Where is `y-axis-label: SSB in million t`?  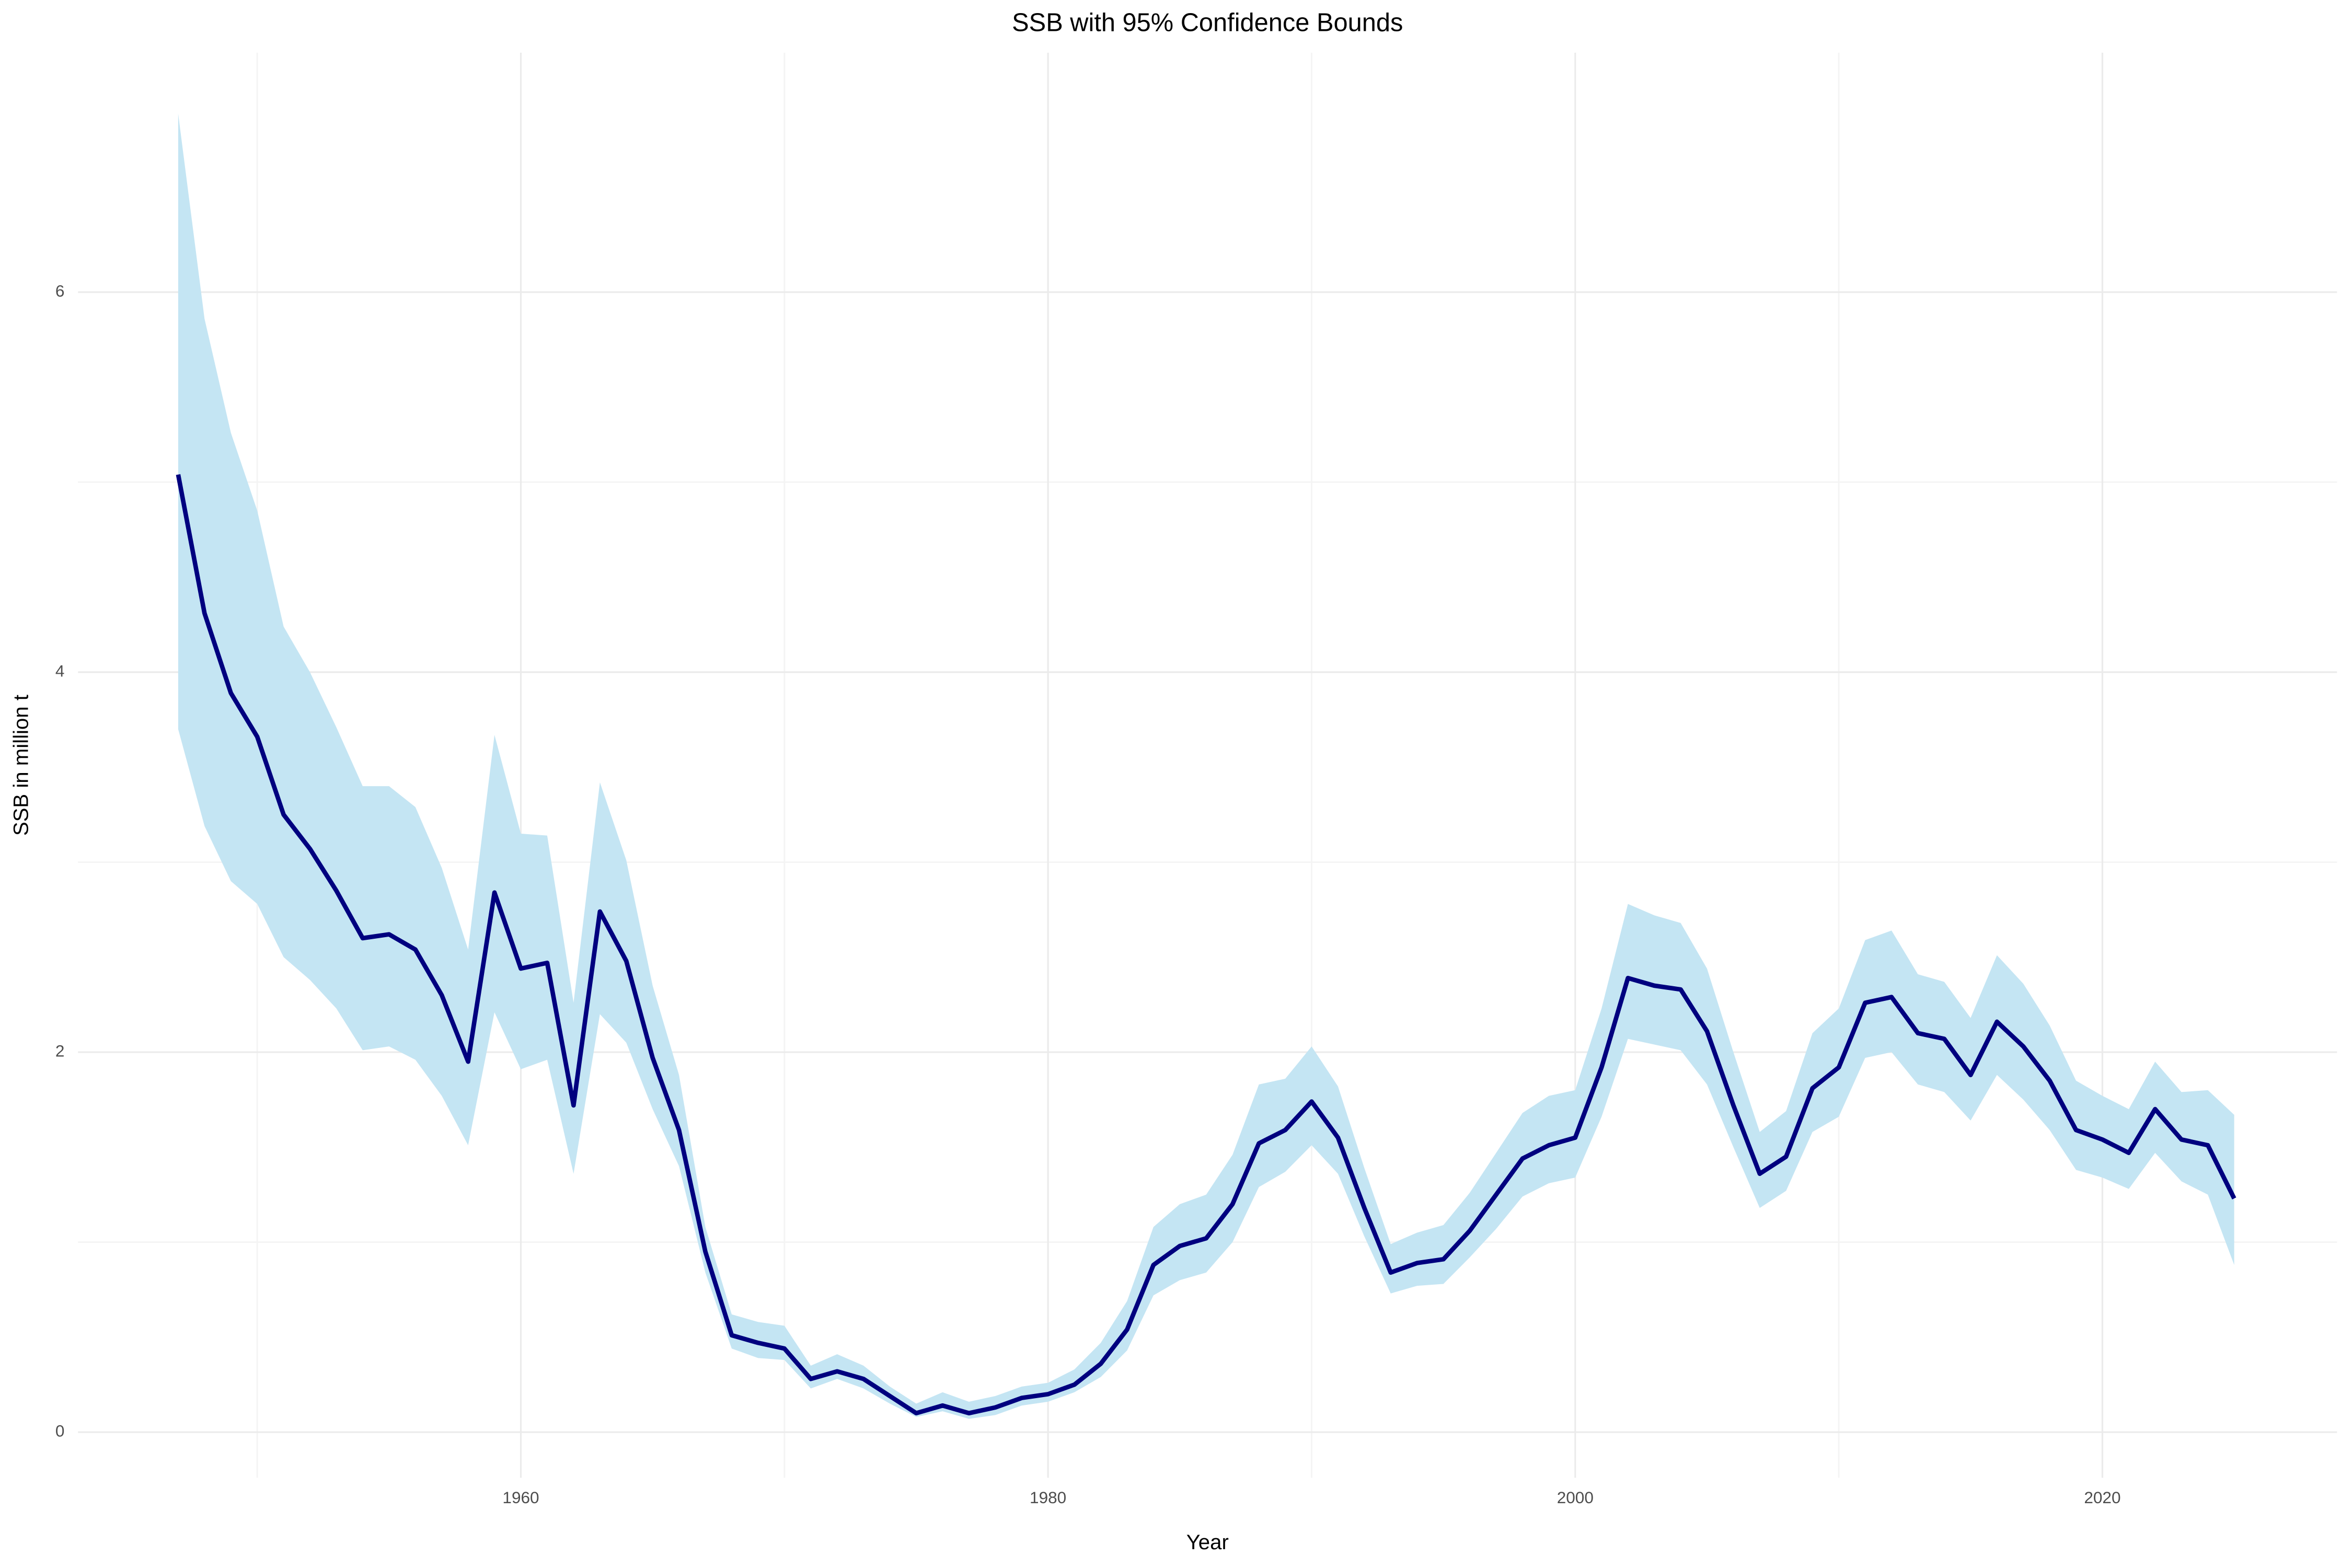
y-axis-label: SSB in million t is located at coordinates (21, 765).